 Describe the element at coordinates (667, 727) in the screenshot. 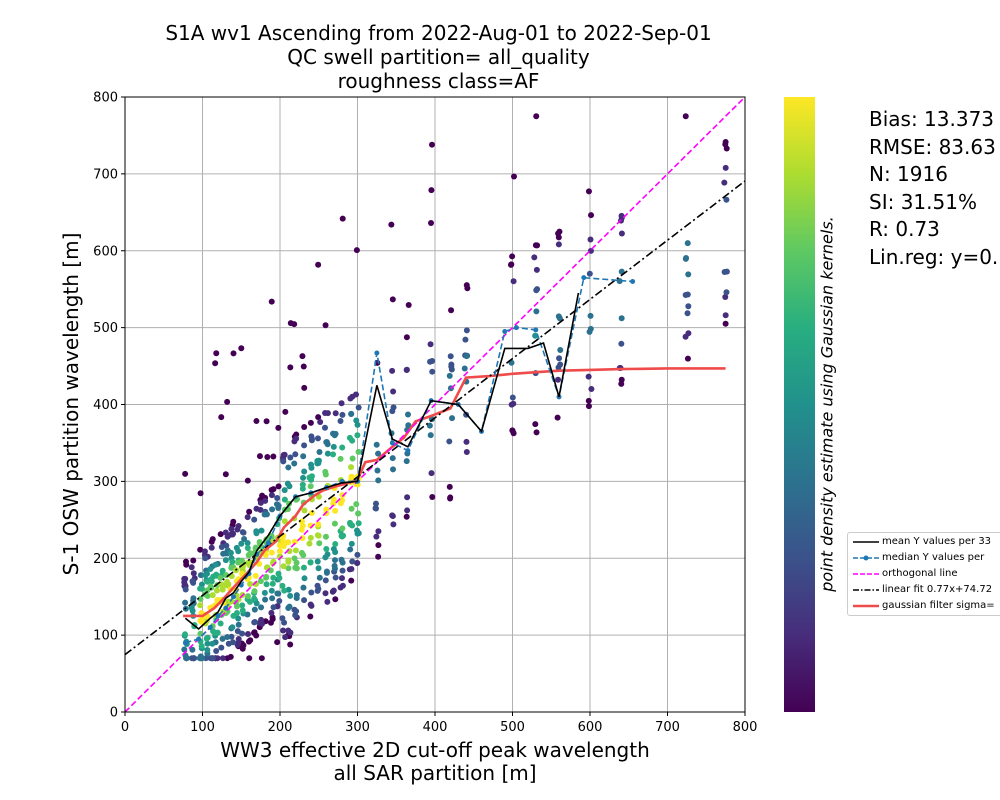

I see `x-tick-label: 700` at that location.